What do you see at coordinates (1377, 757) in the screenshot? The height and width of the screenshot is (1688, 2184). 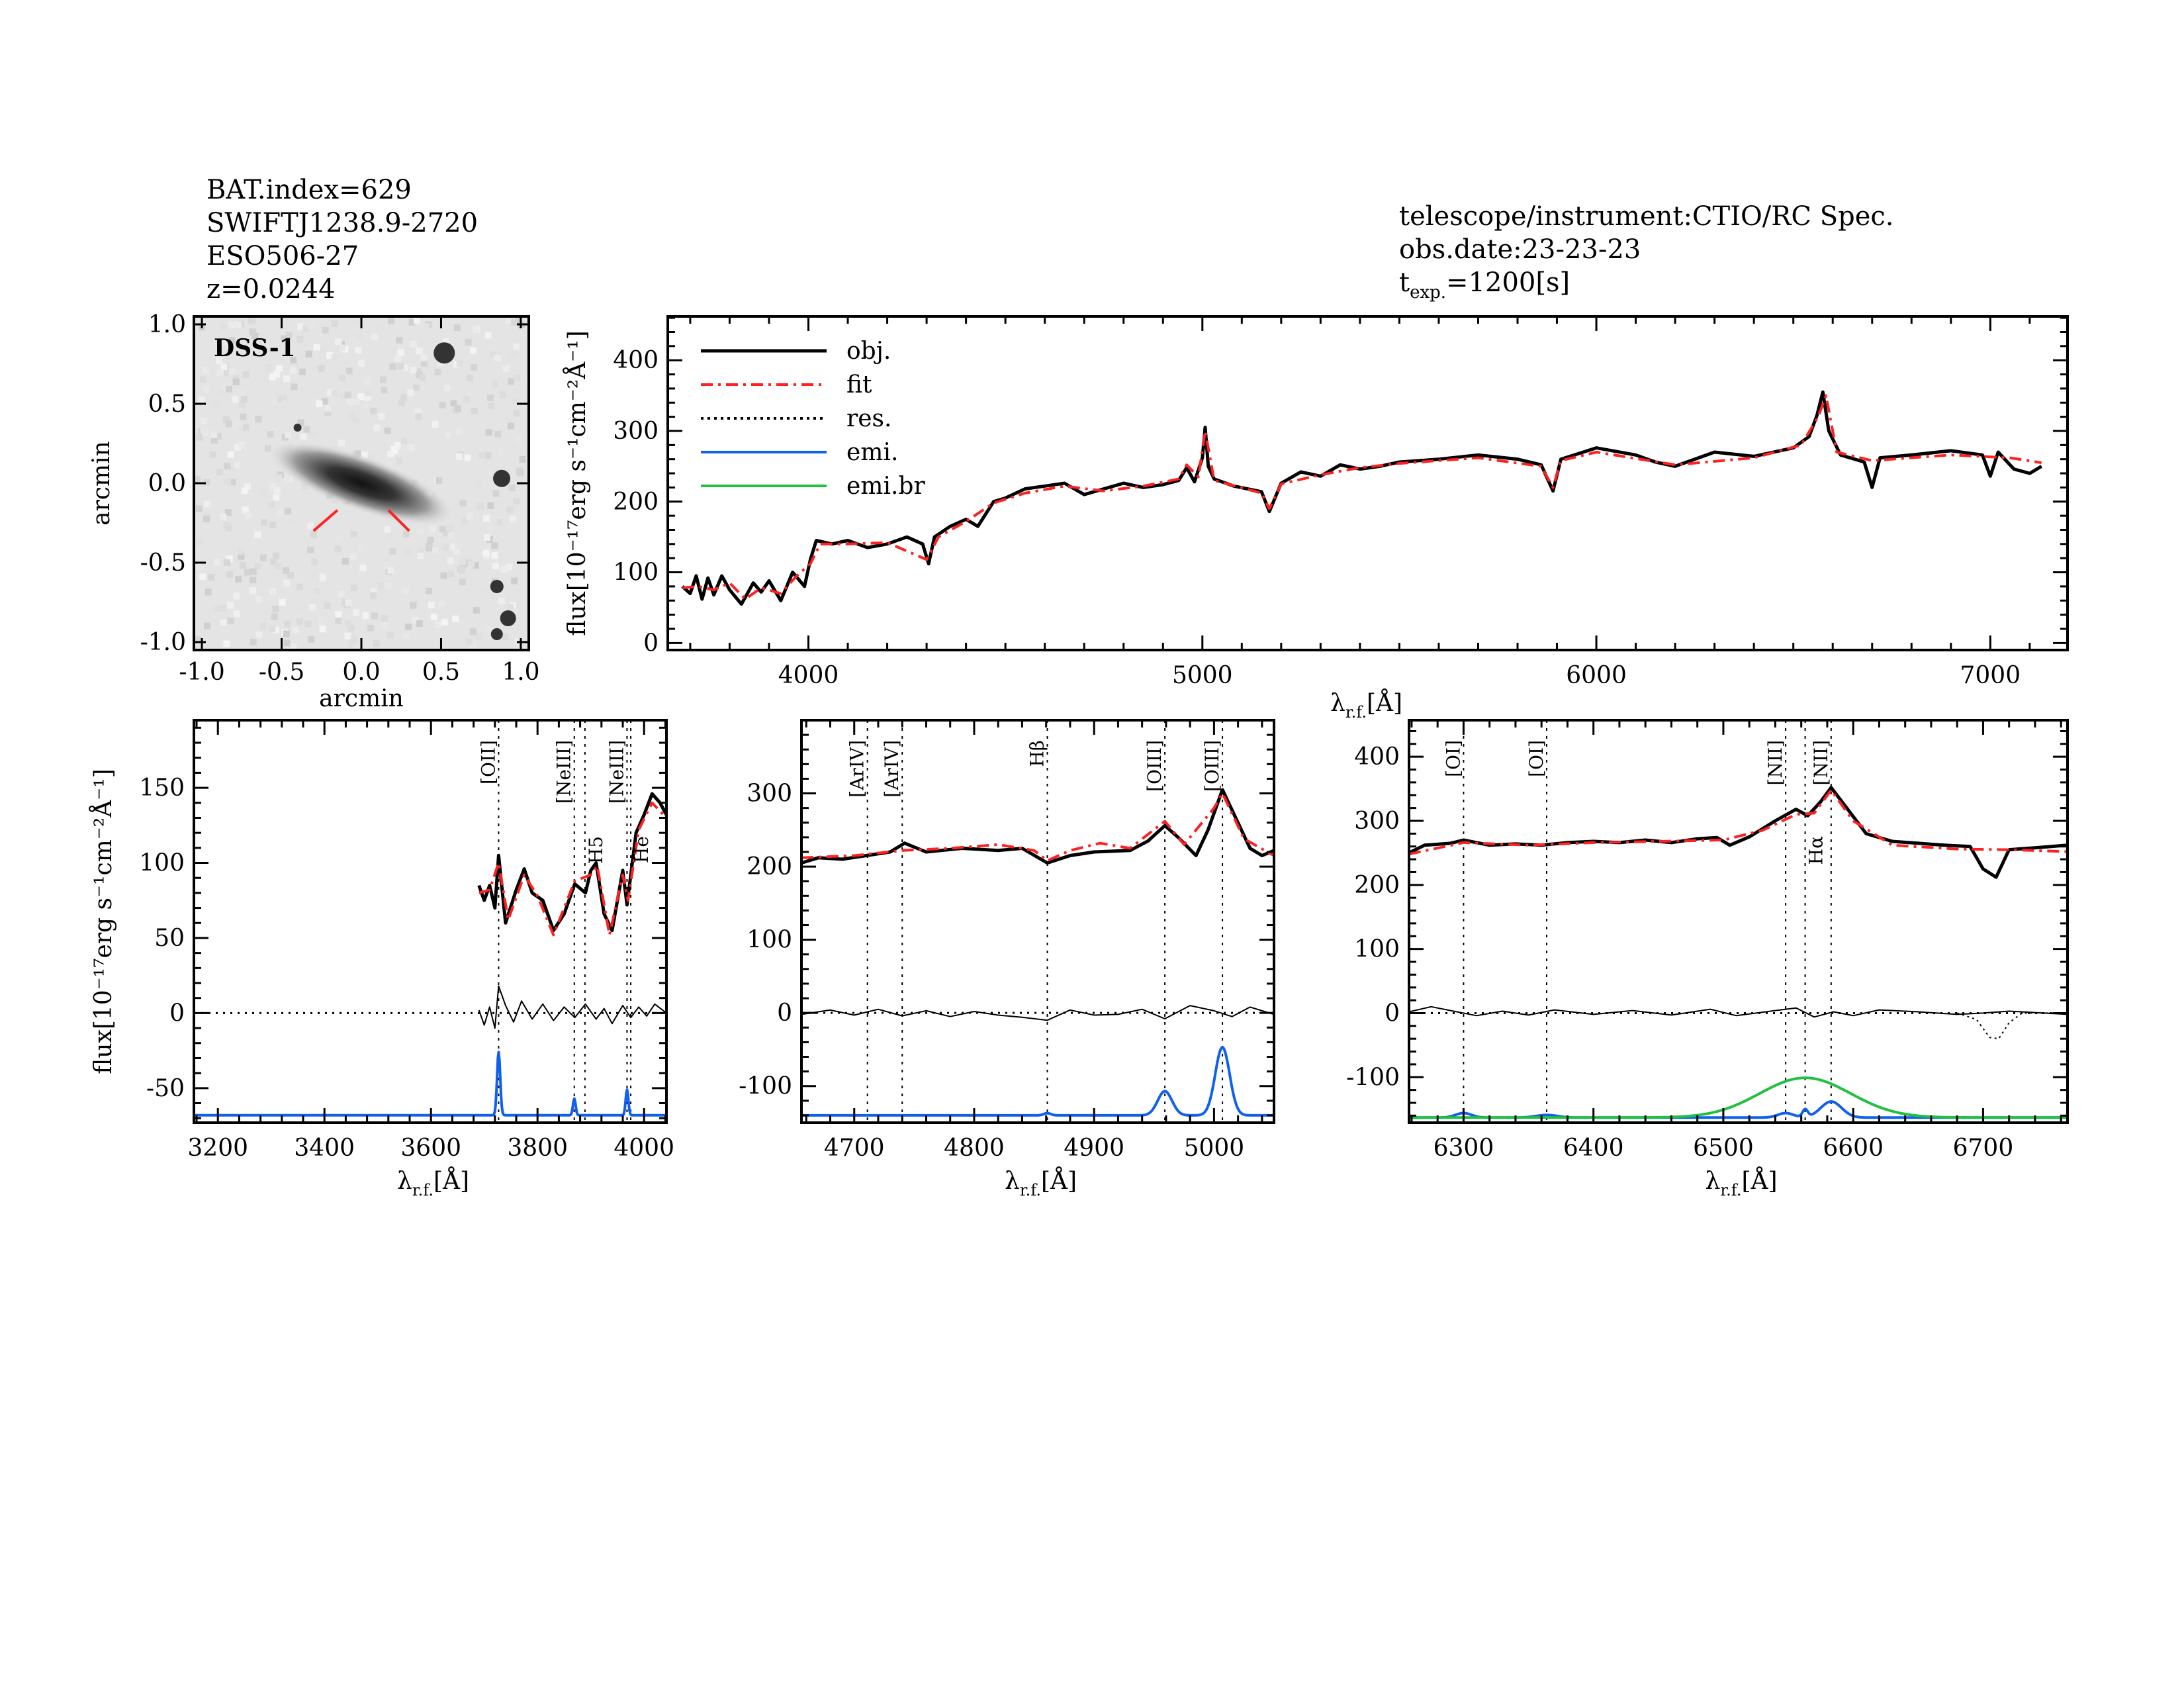 I see `y-tick-label: 400` at bounding box center [1377, 757].